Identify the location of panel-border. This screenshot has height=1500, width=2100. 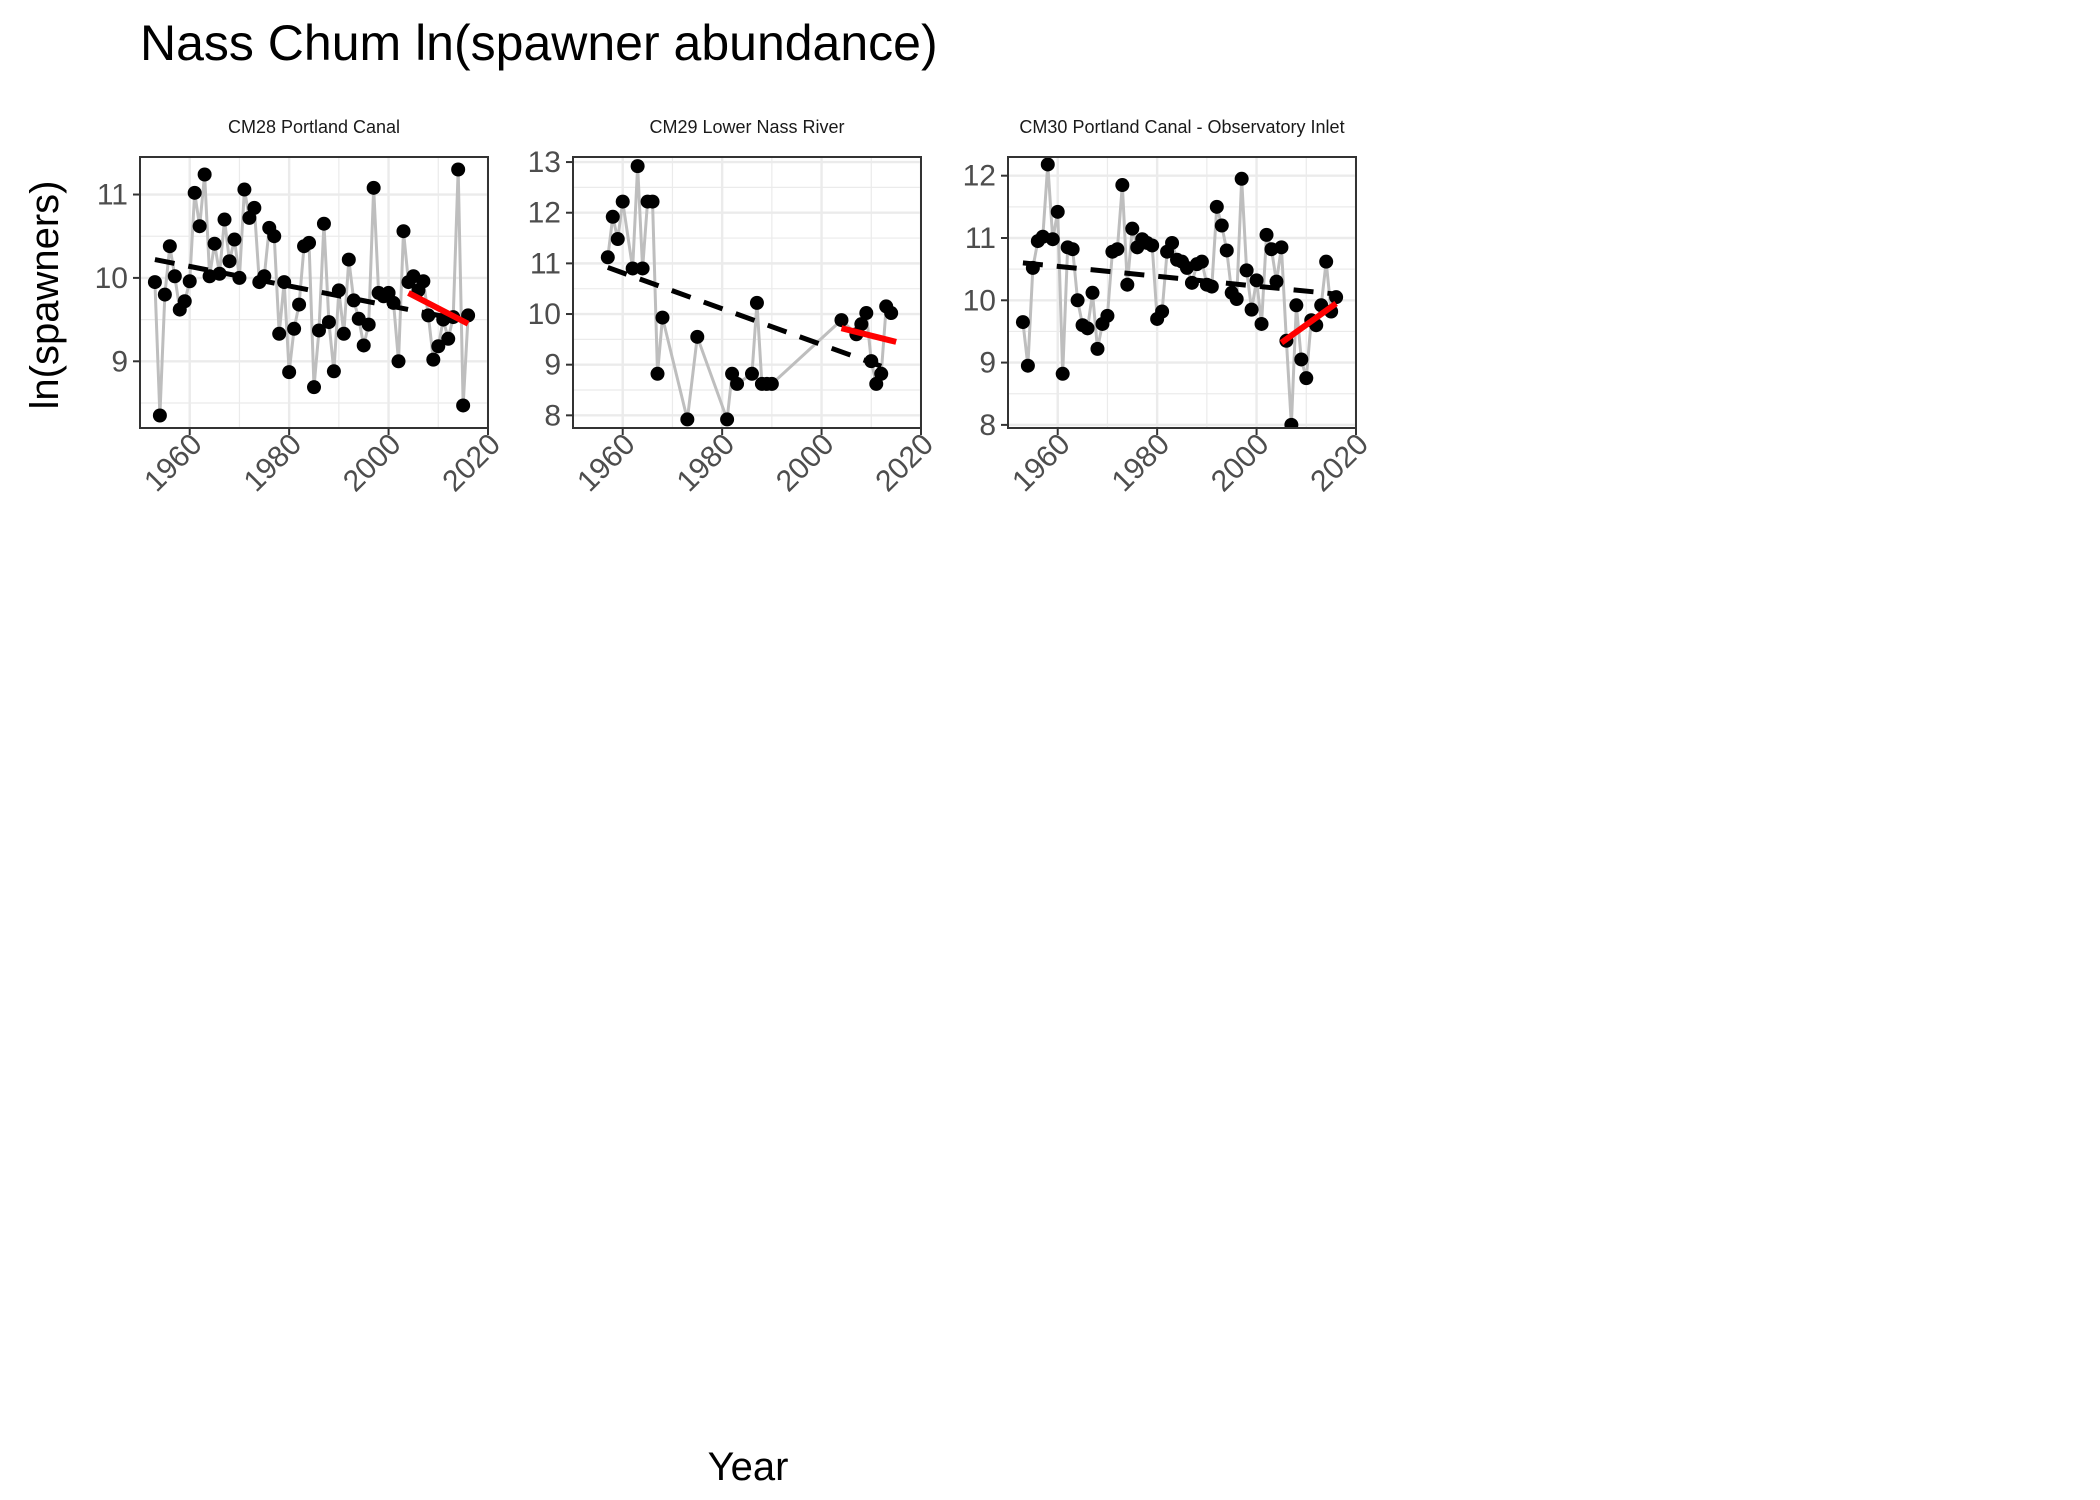
(314, 292).